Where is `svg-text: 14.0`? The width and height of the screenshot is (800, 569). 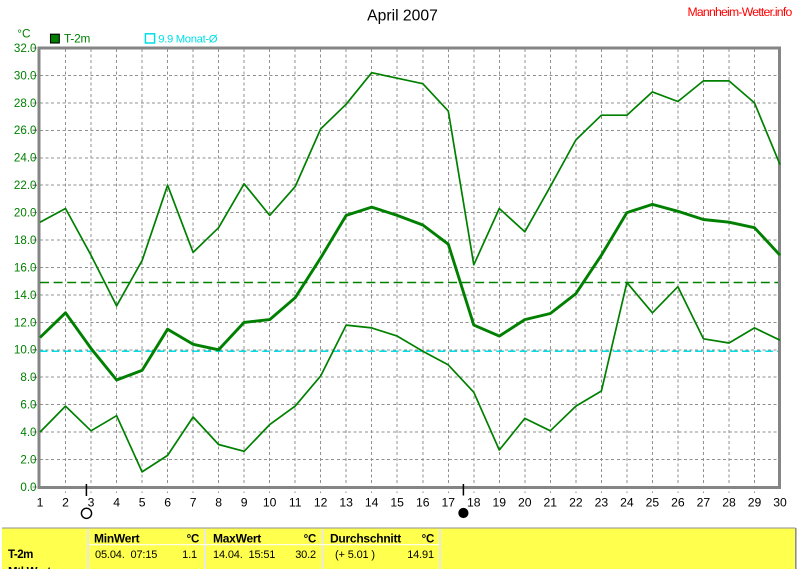
svg-text: 14.0 is located at coordinates (25, 295).